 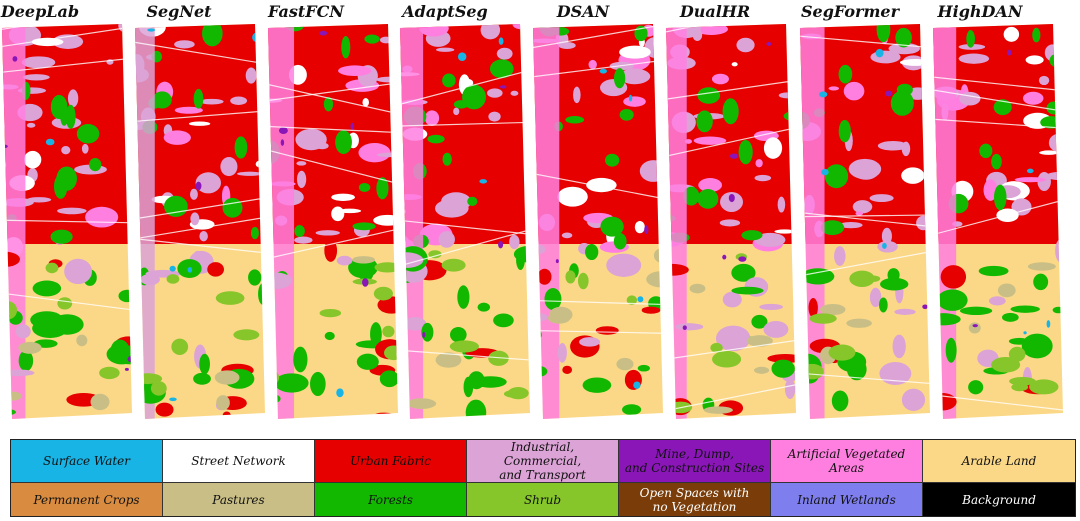 I want to click on legend-item-surface-water: Surface Water, so click(x=87, y=461).